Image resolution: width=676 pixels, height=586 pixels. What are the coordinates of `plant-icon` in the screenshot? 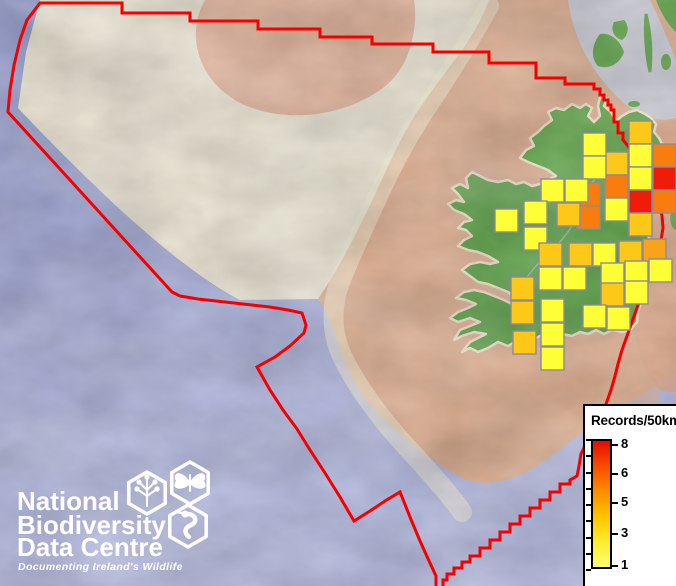 It's located at (147, 493).